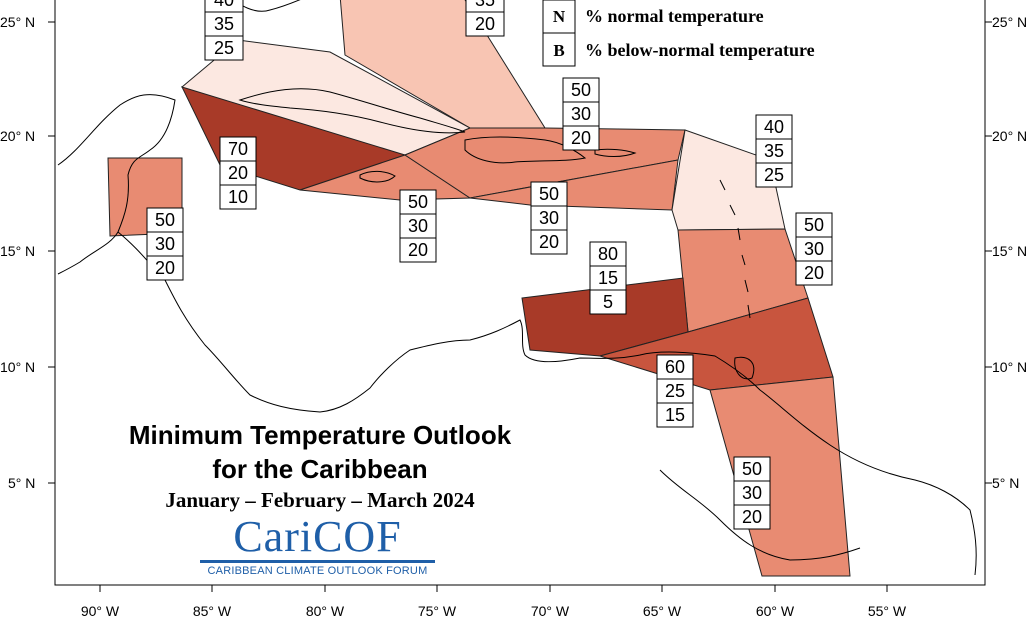  Describe the element at coordinates (377, 176) in the screenshot. I see `jamaica-coast` at that location.